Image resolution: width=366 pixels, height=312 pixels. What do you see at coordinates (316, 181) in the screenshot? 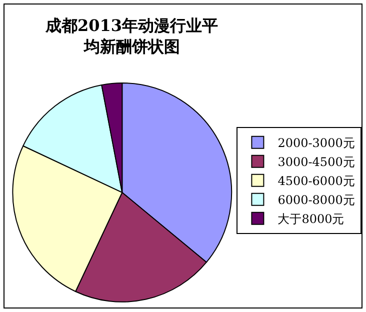
I see `legend-label: 4500-6000元` at bounding box center [316, 181].